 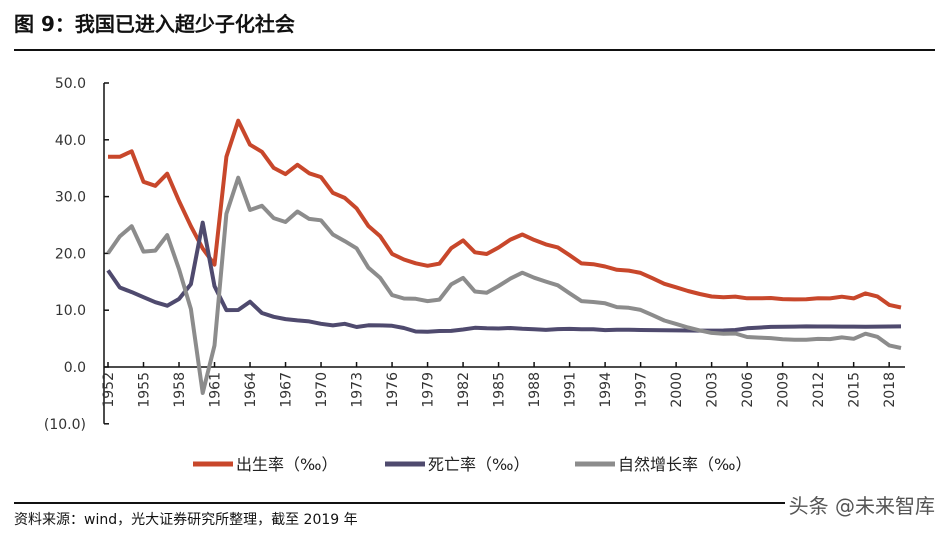 What do you see at coordinates (186, 520) in the screenshot?
I see `source-note: 资料来源：wind，光大证券研究所整理，截至 2019 年` at bounding box center [186, 520].